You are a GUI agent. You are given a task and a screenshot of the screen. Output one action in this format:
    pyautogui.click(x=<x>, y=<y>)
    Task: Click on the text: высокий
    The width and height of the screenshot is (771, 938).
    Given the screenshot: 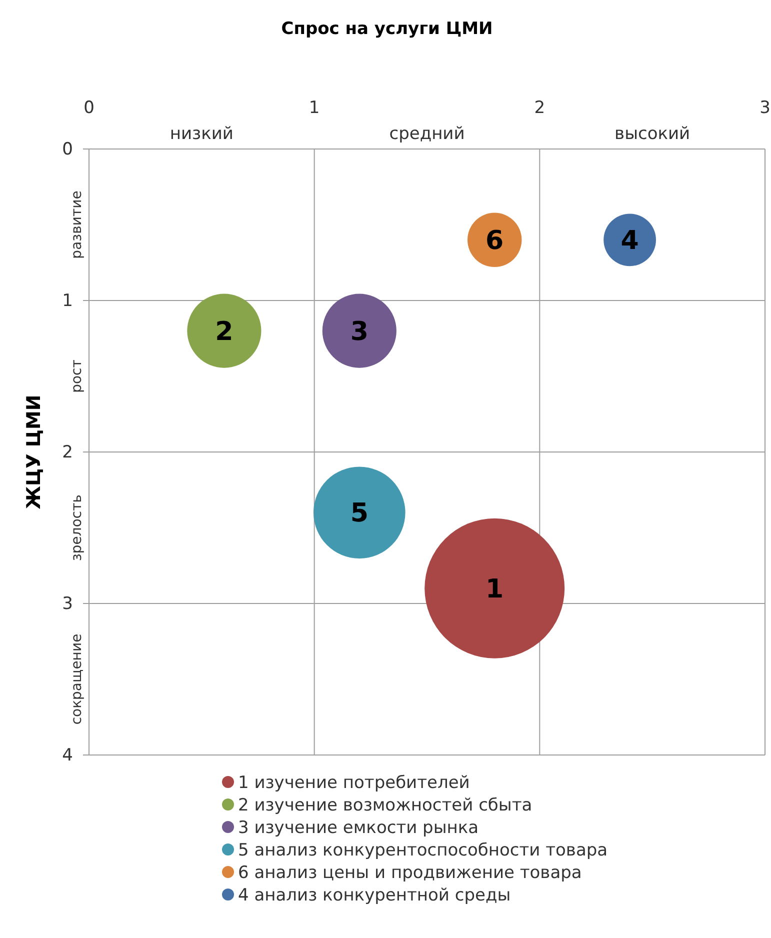 What is the action you would take?
    pyautogui.click(x=652, y=134)
    